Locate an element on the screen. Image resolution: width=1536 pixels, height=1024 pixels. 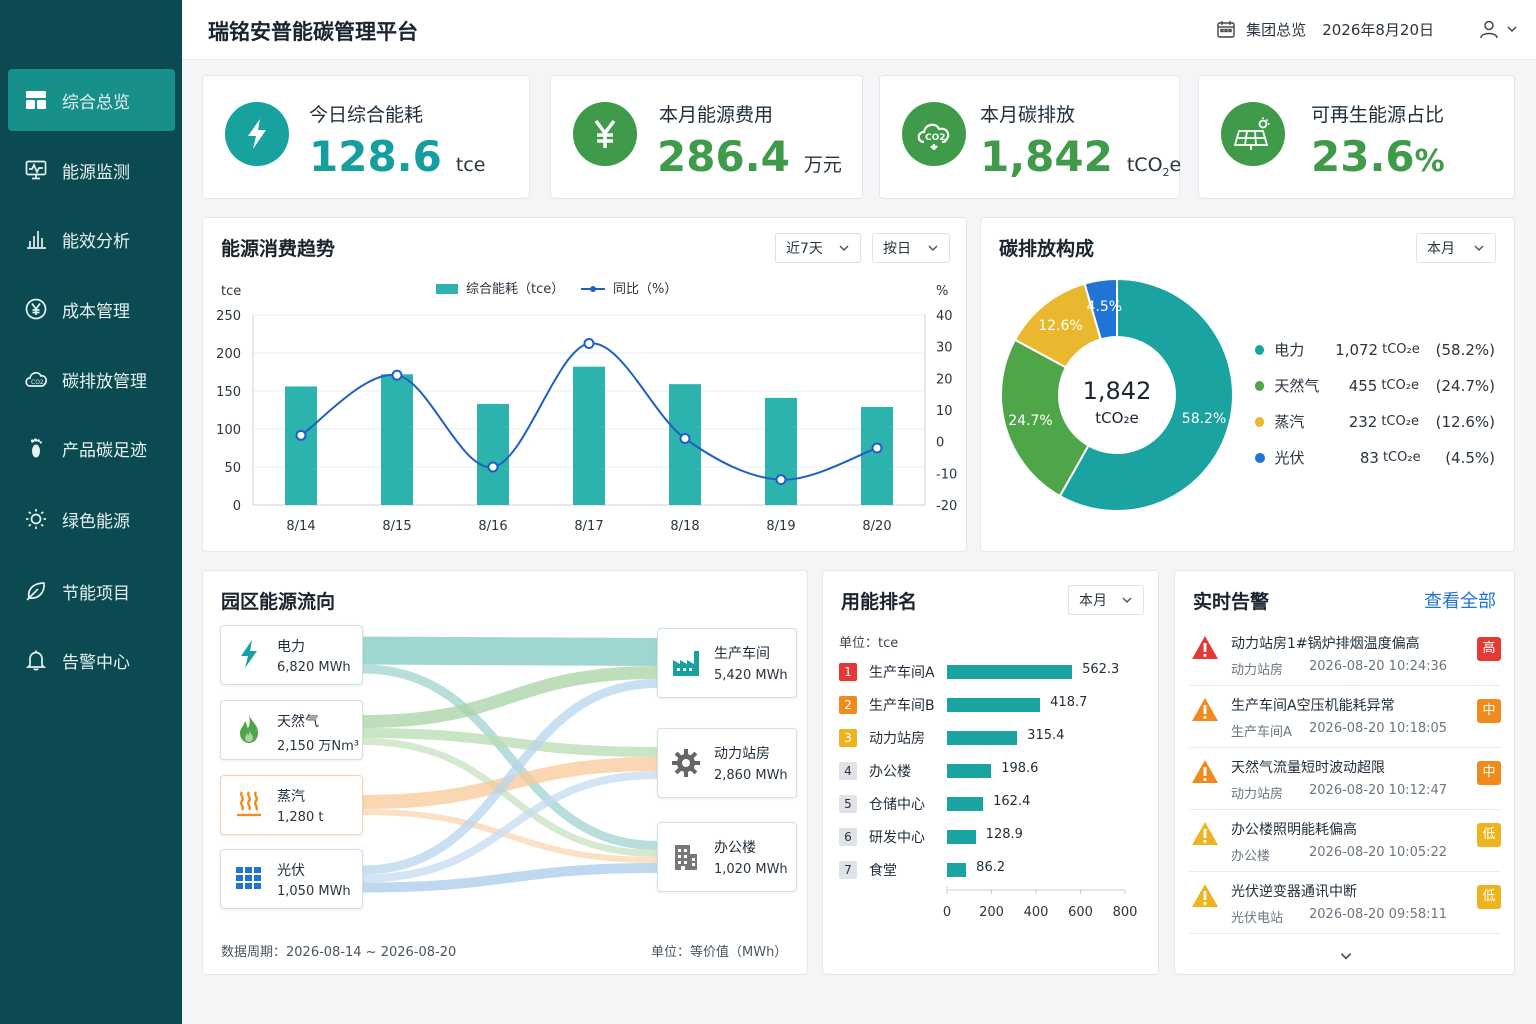
ranking-row: 7 食堂 86.2 is located at coordinates (989, 870).